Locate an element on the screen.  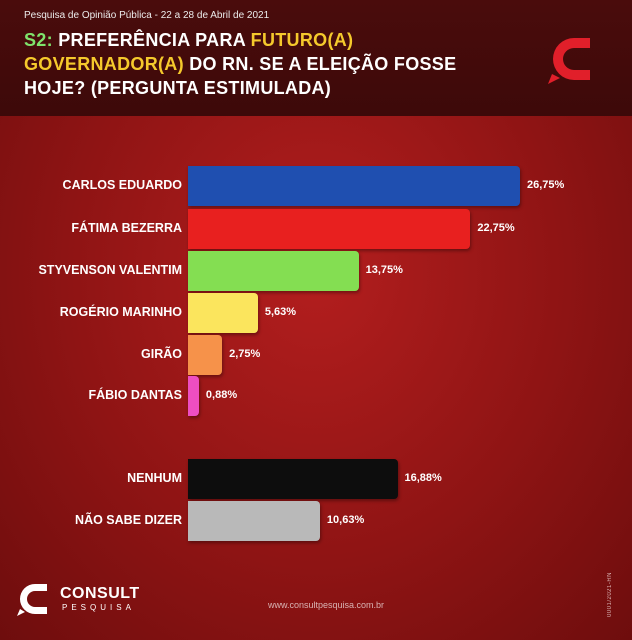
title-part-3: (PERGUNTA ESTIMULADA) is located at coordinates (208, 88).